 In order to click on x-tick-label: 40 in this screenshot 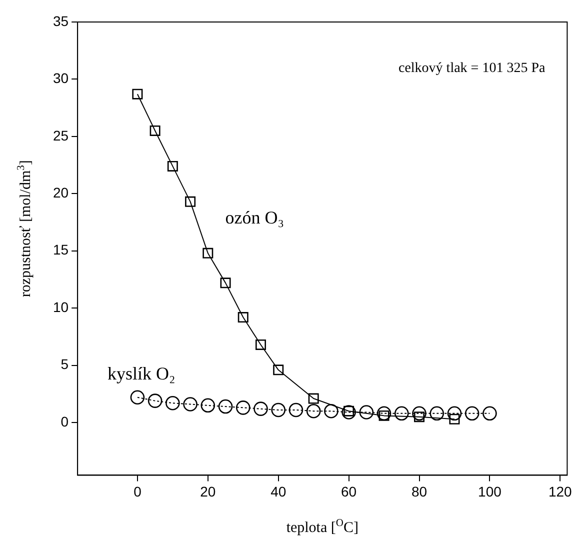, I will do `click(278, 491)`.